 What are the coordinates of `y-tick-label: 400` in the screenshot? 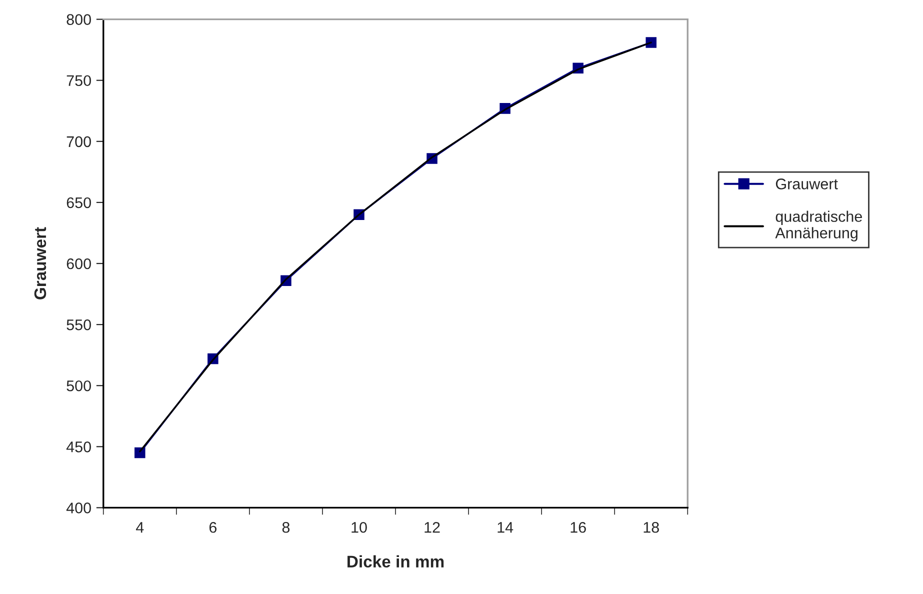 It's located at (78, 508).